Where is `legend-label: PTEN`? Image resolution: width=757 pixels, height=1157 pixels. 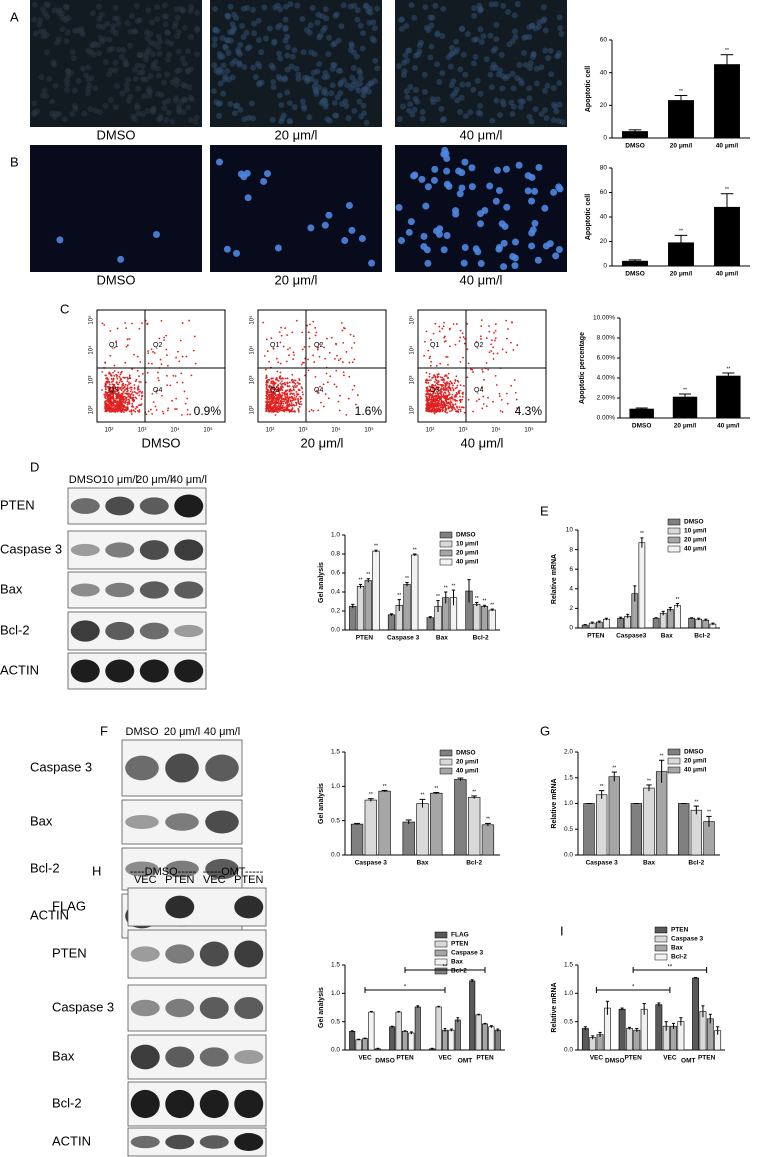
legend-label: PTEN is located at coordinates (460, 944).